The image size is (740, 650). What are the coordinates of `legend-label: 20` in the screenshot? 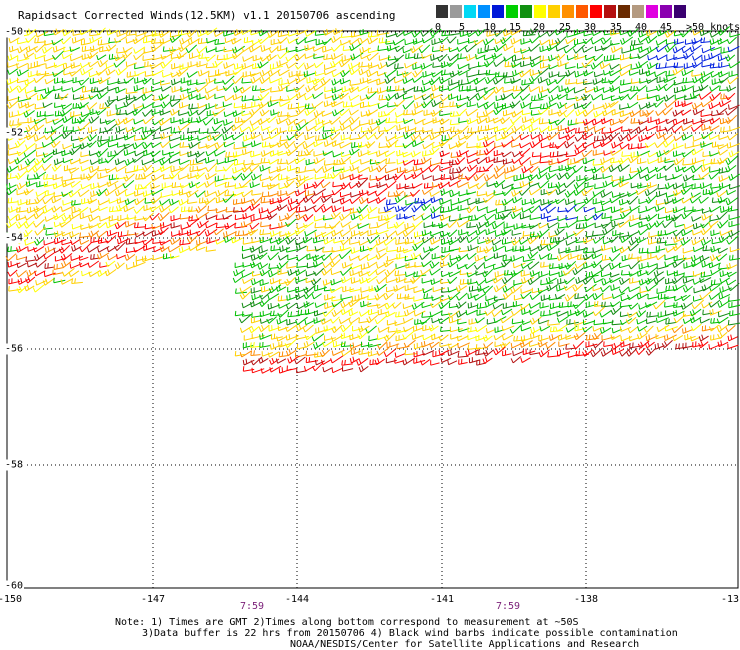 It's located at (539, 27).